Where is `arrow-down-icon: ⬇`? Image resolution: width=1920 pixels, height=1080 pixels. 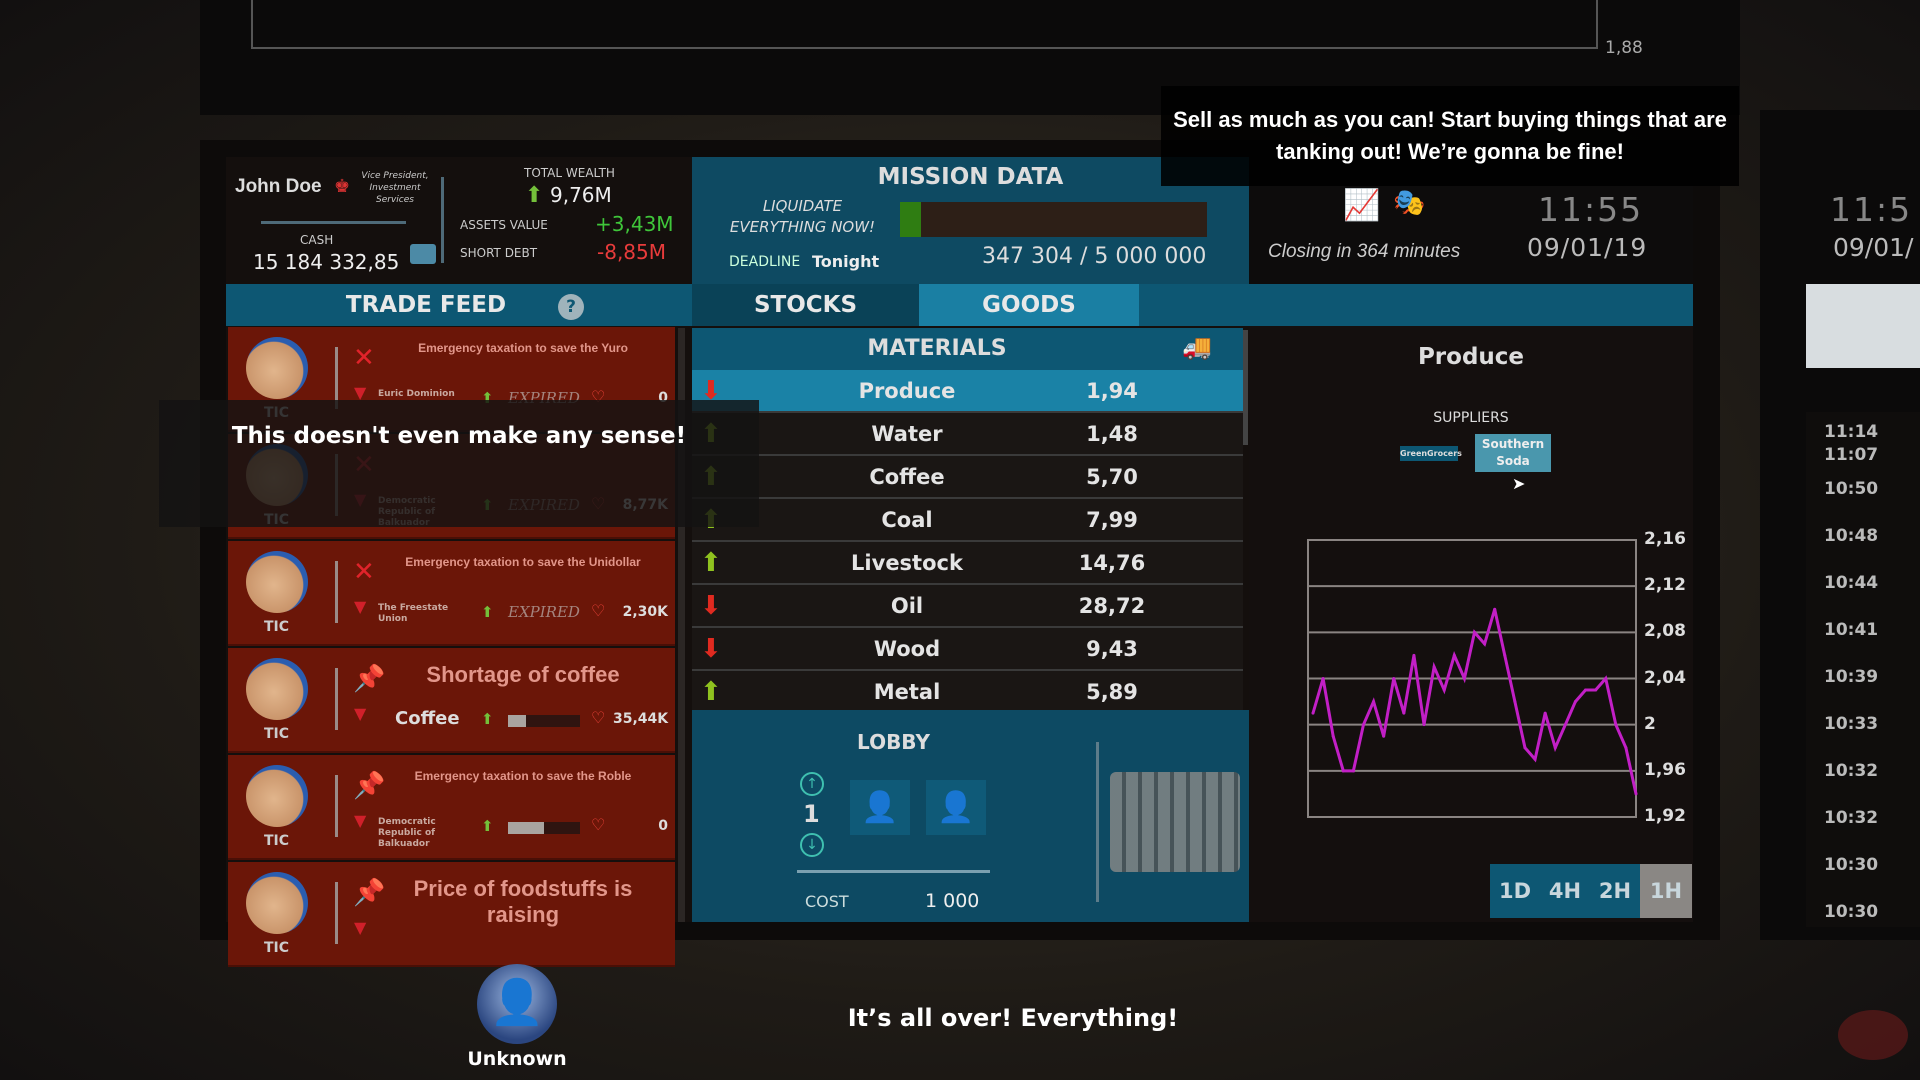 arrow-down-icon: ⬇ is located at coordinates (711, 649).